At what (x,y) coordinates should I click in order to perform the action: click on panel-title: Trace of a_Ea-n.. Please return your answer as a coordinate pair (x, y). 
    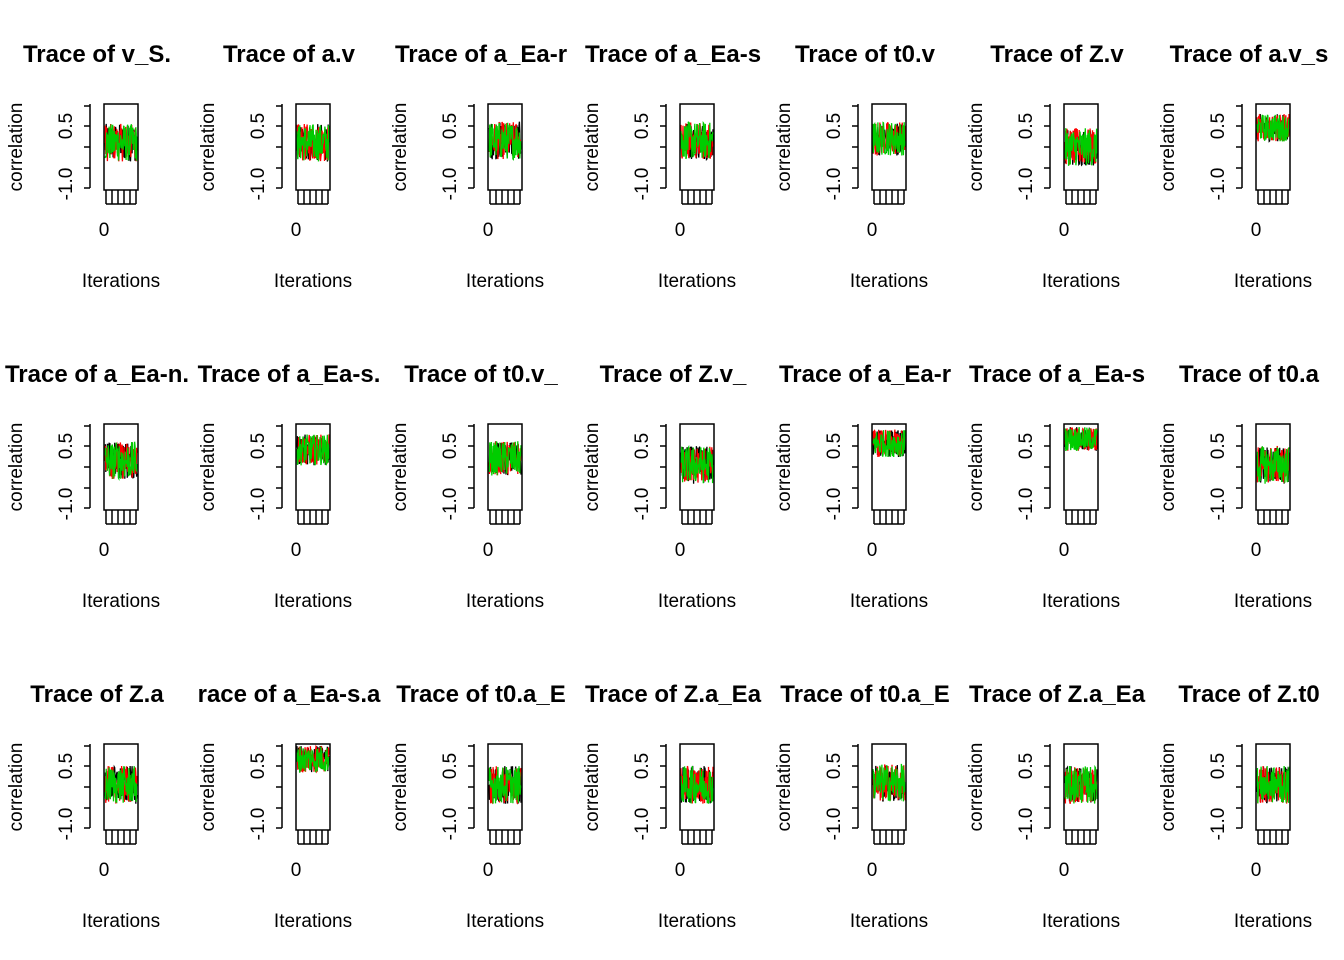
    Looking at the image, I should click on (97, 374).